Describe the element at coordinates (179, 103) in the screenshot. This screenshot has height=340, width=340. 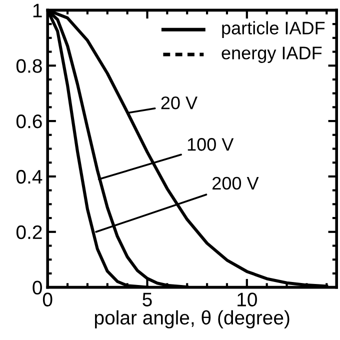
I see `annotation: 20 V` at that location.